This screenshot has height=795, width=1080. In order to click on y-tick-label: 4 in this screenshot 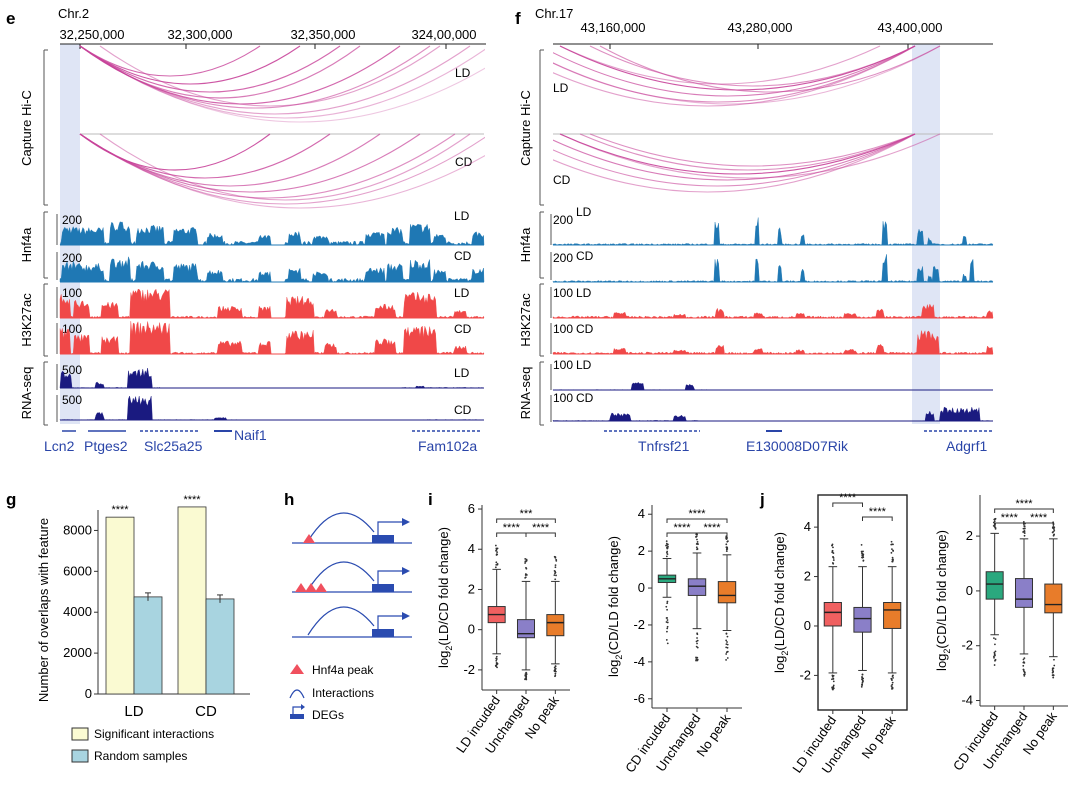, I will do `click(471, 548)`.